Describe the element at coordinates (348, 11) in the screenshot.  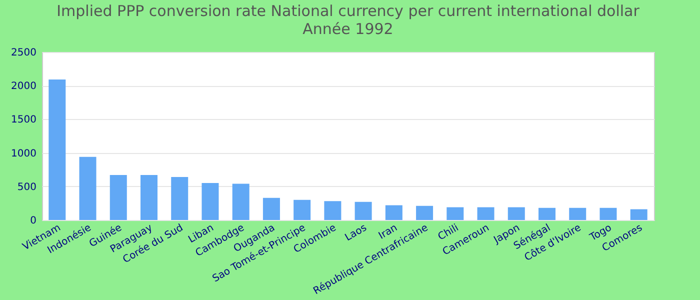
I see `chart-title: Implied PPP conversion rate National currency per current international dollar` at that location.